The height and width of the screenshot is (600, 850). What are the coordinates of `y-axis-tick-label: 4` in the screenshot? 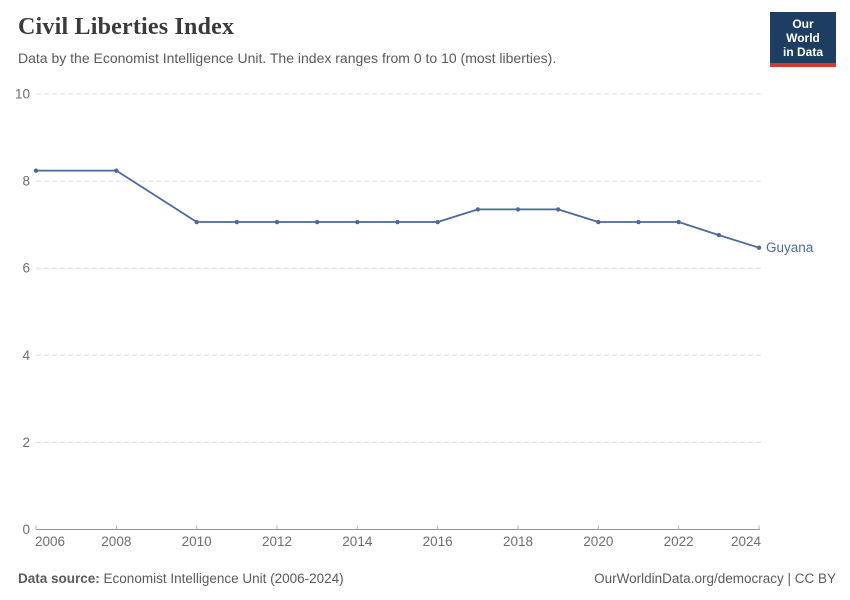 It's located at (26, 355).